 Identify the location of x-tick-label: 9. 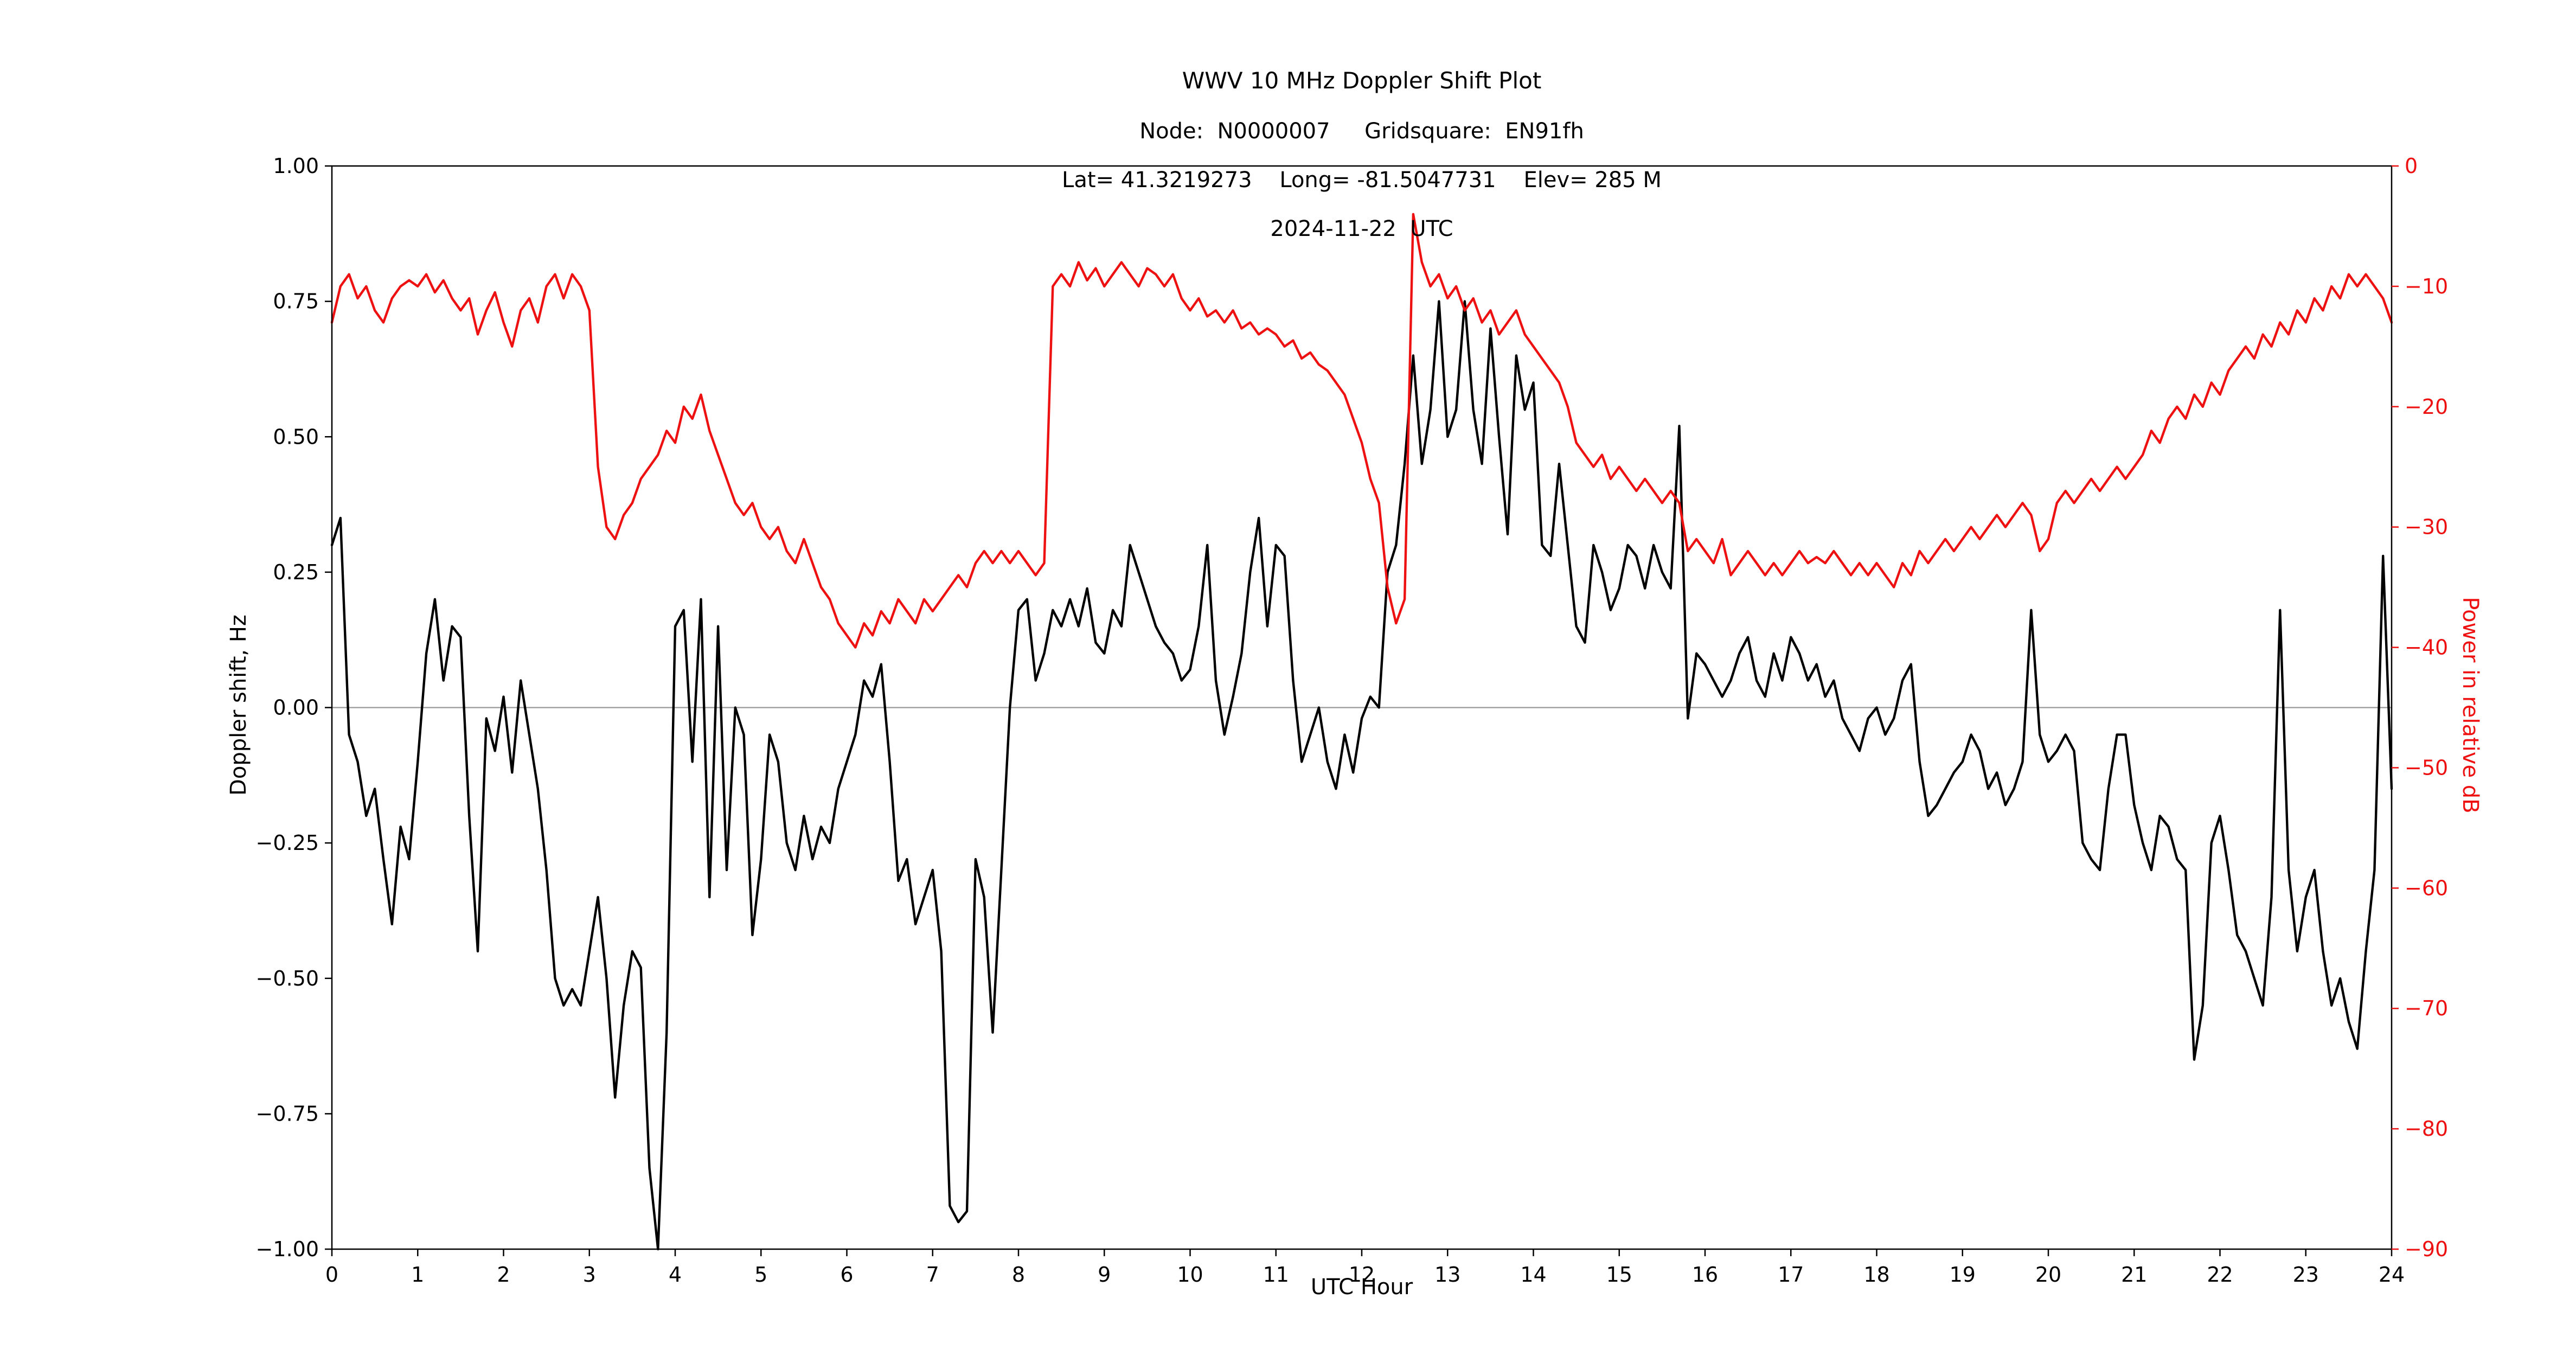
(1104, 1275).